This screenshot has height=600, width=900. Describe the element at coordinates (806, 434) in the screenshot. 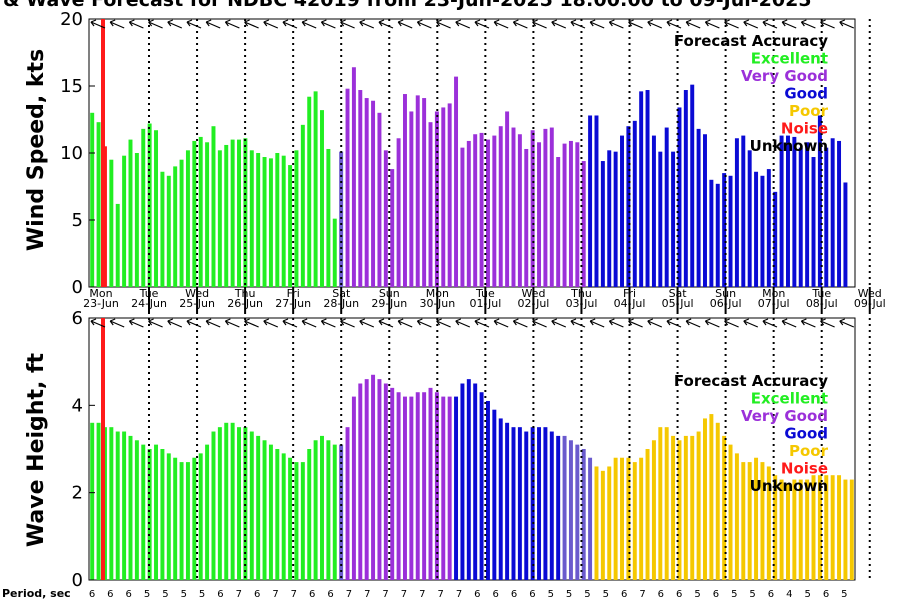

I see `wave-legend-item: Good` at that location.